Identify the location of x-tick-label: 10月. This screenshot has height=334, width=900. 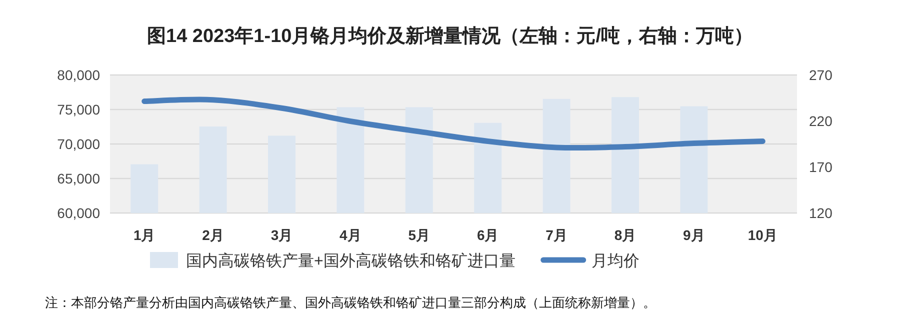
(763, 235).